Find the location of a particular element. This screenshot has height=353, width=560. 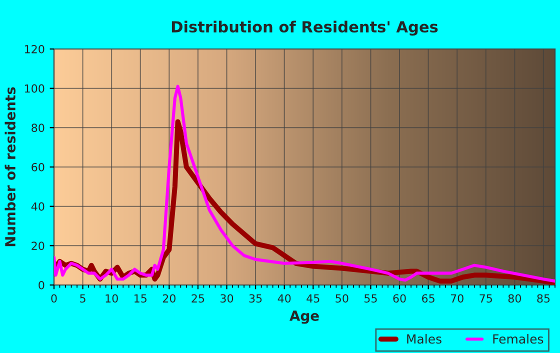

x-tick-label: 60 is located at coordinates (399, 298).